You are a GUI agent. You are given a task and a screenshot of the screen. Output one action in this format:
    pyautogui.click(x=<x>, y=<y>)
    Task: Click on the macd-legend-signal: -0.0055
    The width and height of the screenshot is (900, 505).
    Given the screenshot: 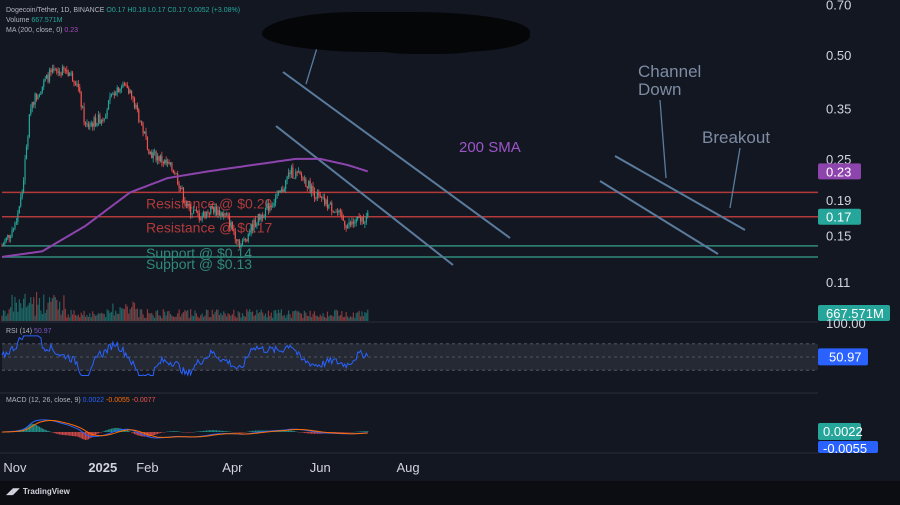 What is the action you would take?
    pyautogui.click(x=118, y=400)
    